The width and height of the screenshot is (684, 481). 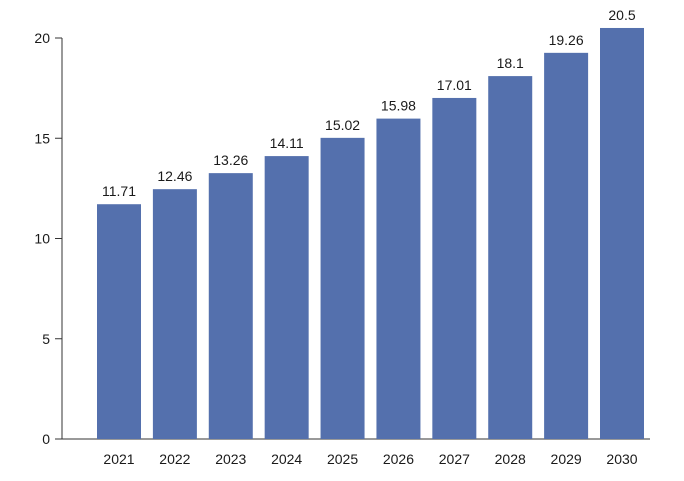 What do you see at coordinates (566, 245) in the screenshot?
I see `bar-2029` at bounding box center [566, 245].